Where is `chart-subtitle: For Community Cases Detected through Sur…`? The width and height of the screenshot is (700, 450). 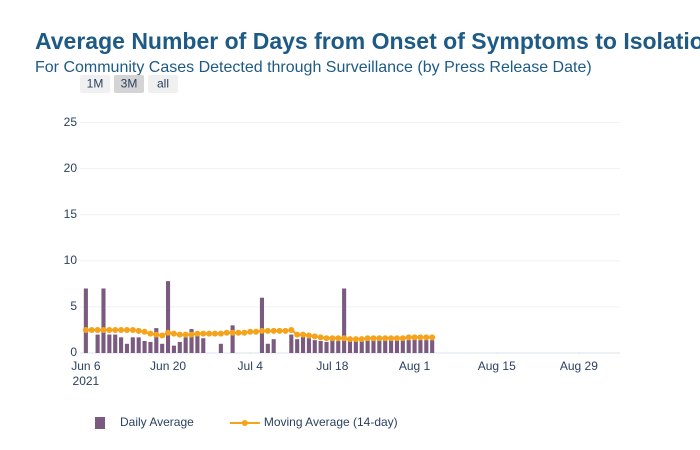
chart-subtitle: For Community Cases Detected through Sur… is located at coordinates (313, 67).